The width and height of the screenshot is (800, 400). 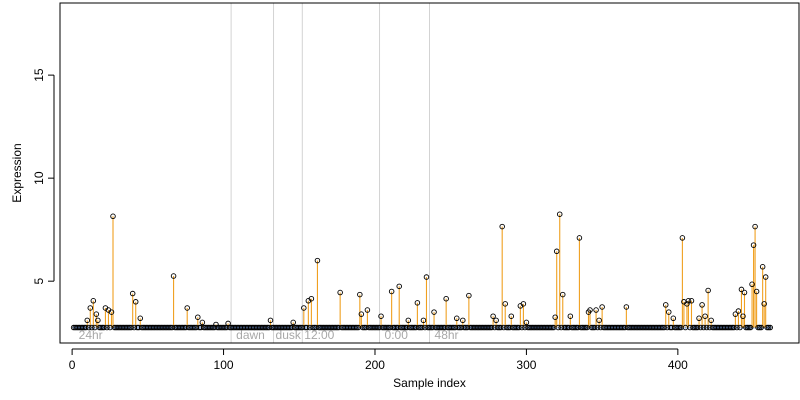 I want to click on phase-label: 48hr, so click(x=447, y=335).